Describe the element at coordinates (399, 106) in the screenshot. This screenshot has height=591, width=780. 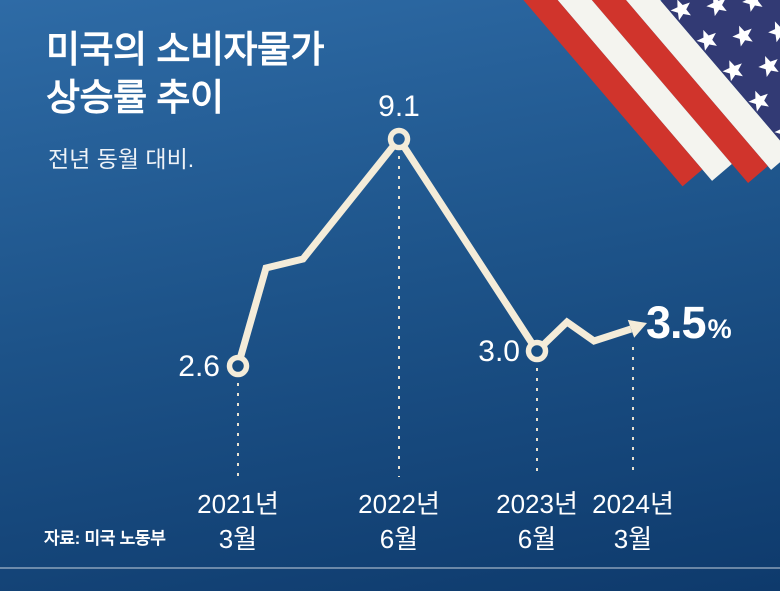
I see `value-label-2022: 9.1` at that location.